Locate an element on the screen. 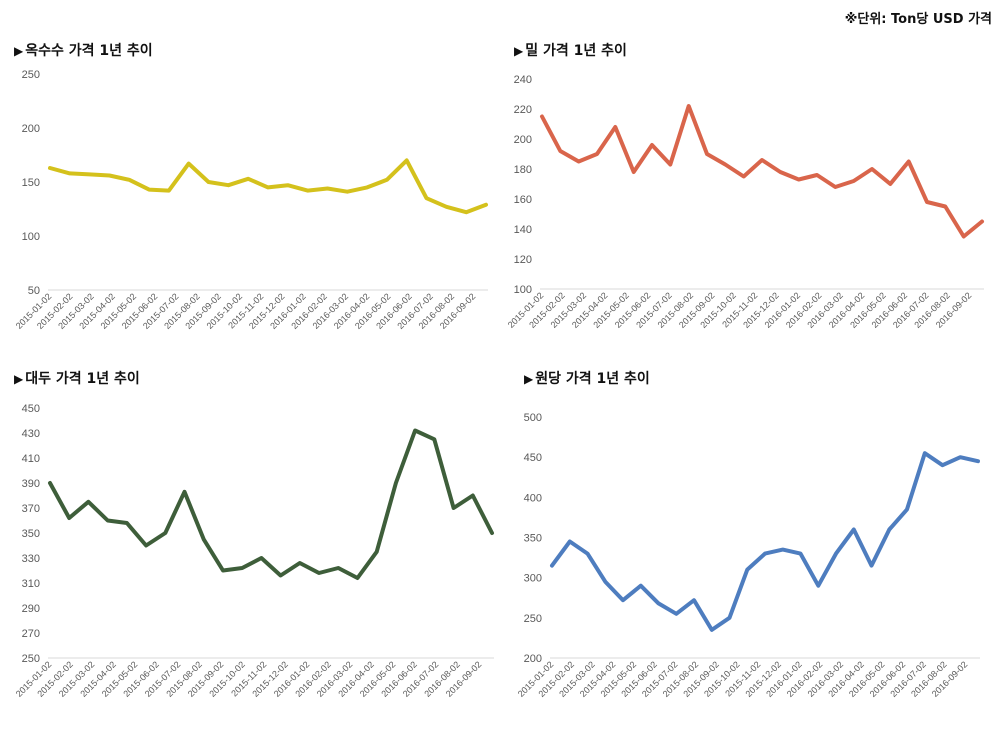 The image size is (1000, 738). y-tick-label: 140 is located at coordinates (523, 230).